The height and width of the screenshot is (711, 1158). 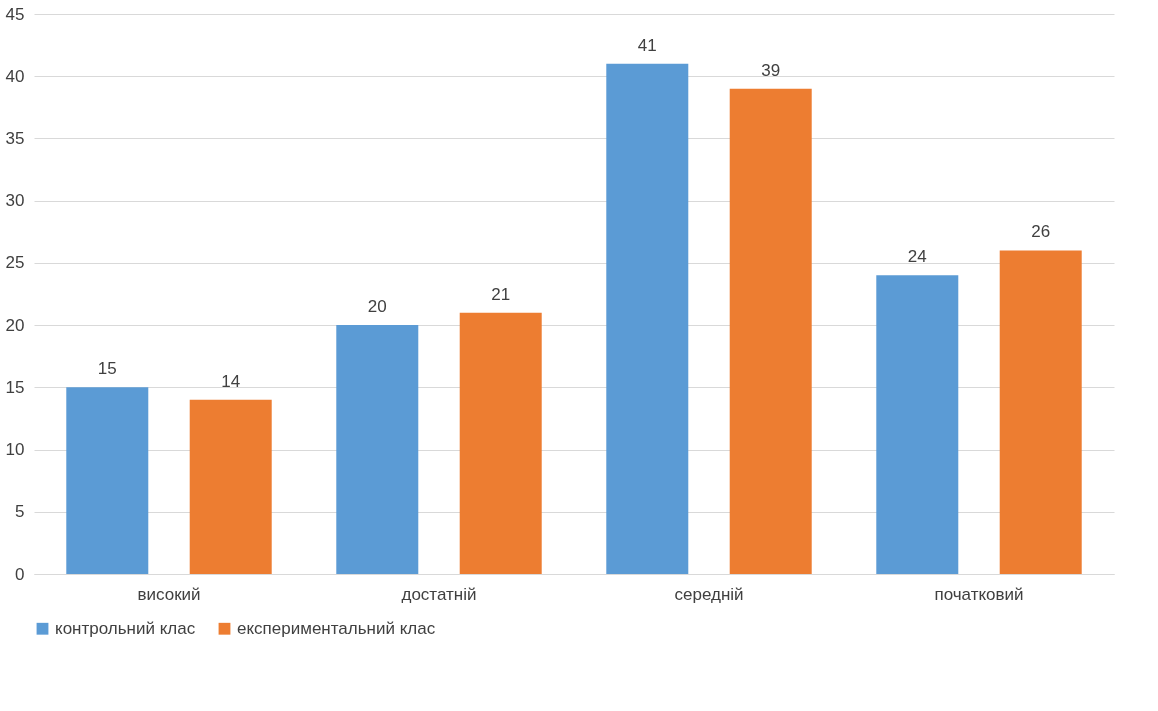 What do you see at coordinates (439, 594) in the screenshot?
I see `x-tick-label: достатній` at bounding box center [439, 594].